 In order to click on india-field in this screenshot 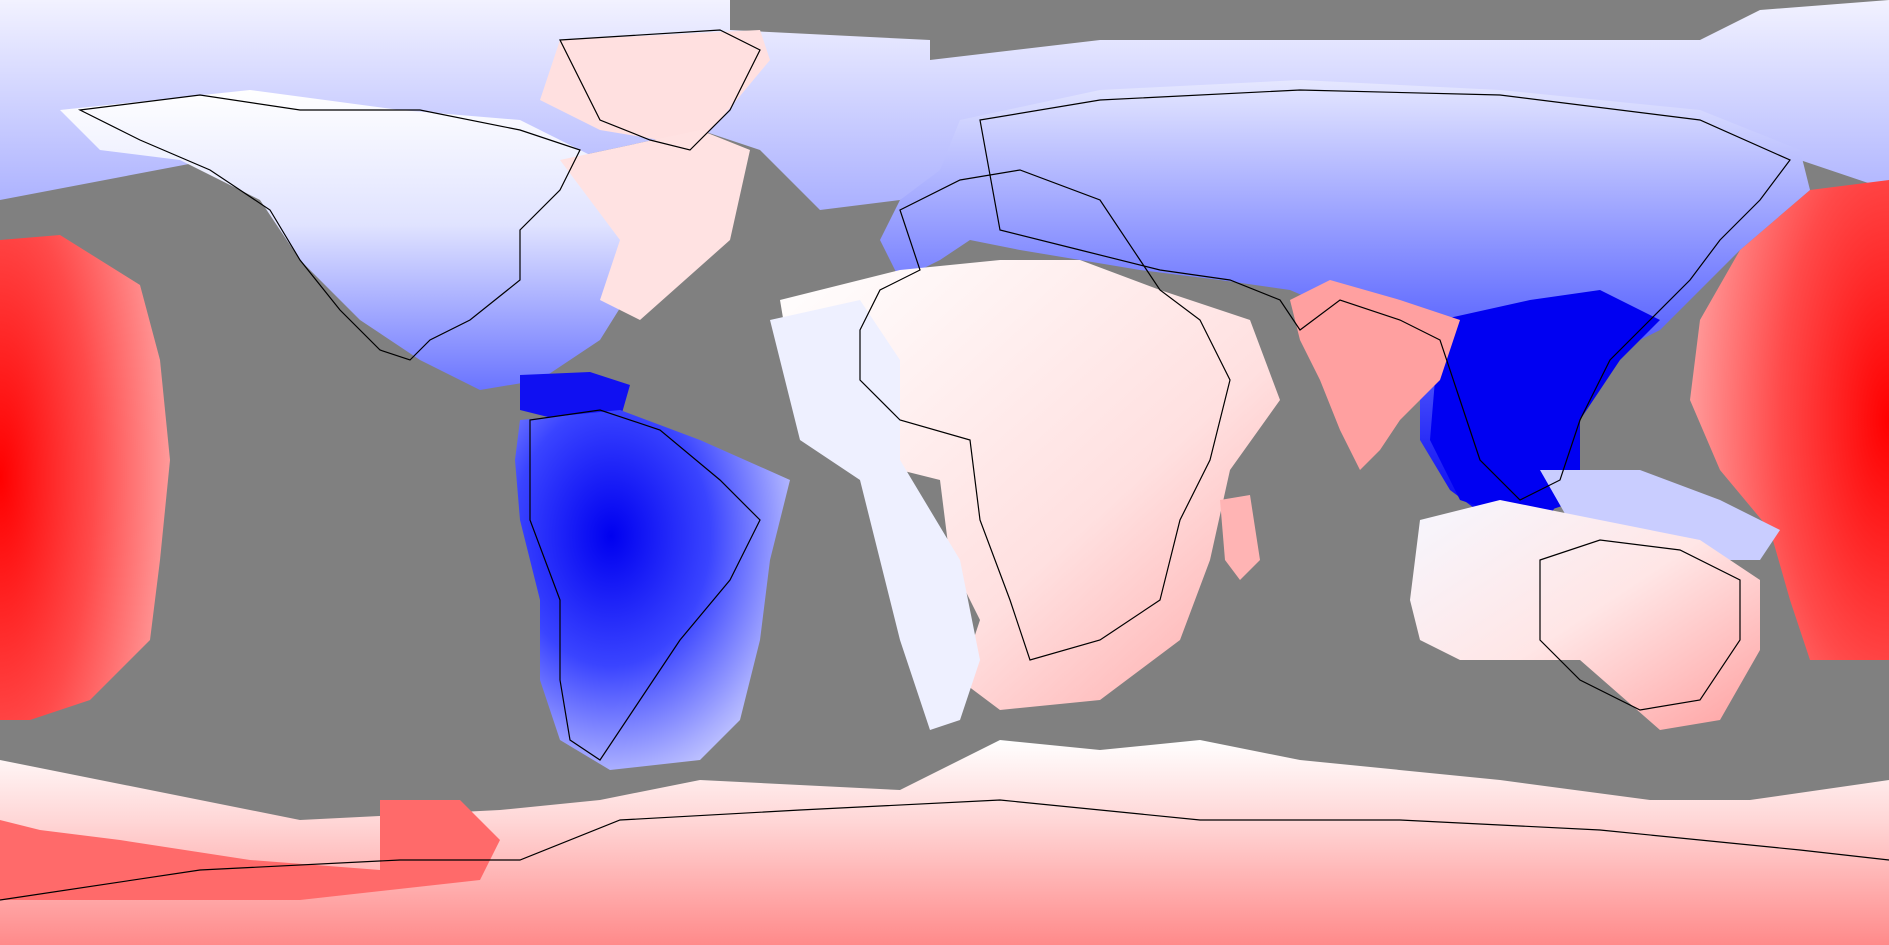, I will do `click(1375, 375)`.